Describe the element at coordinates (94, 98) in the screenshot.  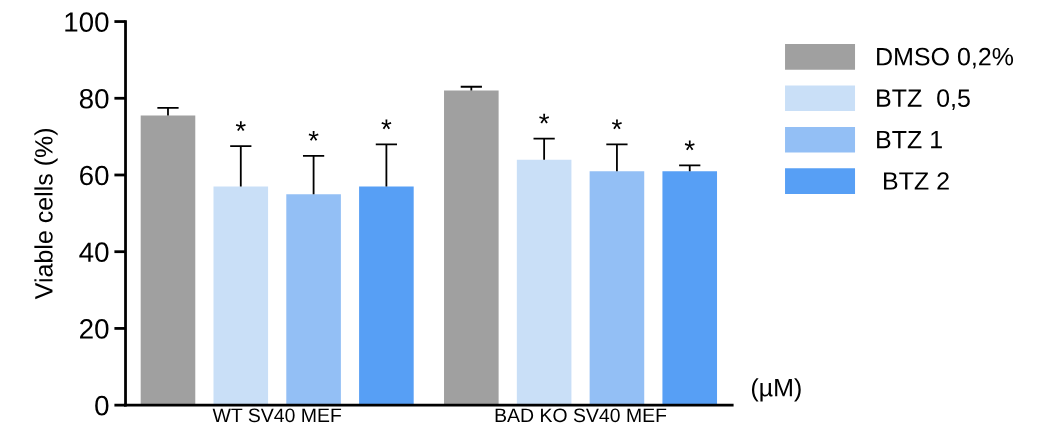
I see `y-tick-label: 80` at that location.